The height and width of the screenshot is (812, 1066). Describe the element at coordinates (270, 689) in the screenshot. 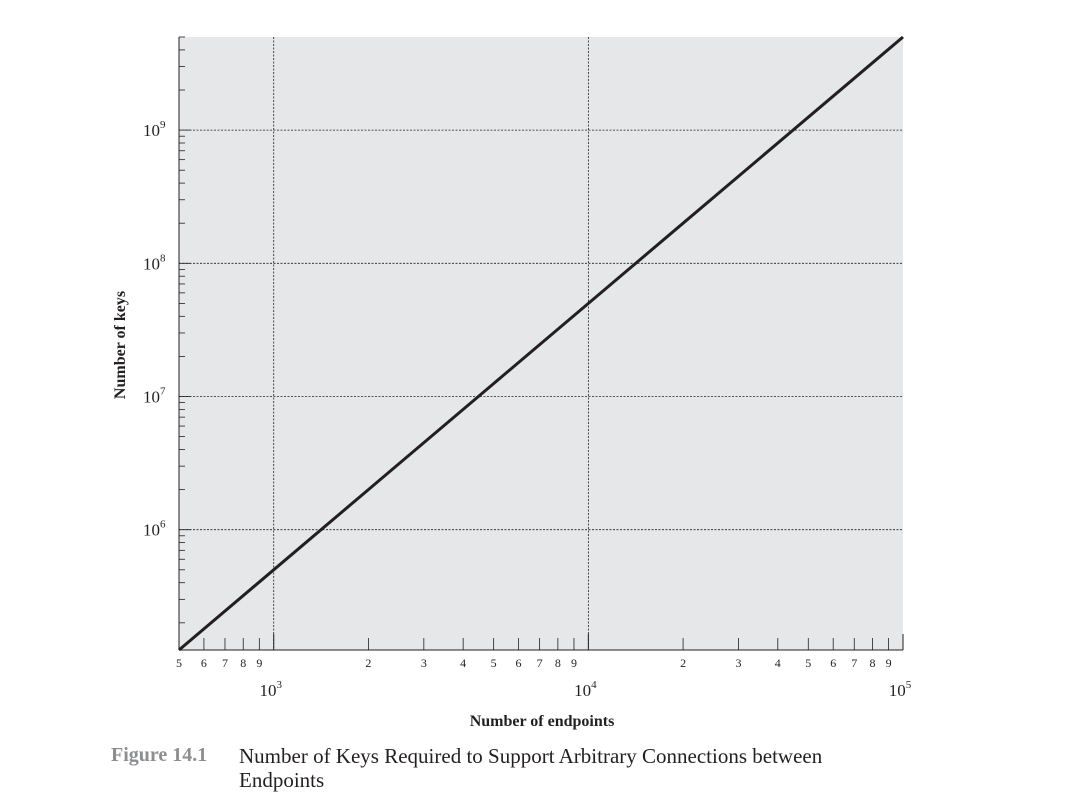

I see `x-decade-label: 103` at that location.